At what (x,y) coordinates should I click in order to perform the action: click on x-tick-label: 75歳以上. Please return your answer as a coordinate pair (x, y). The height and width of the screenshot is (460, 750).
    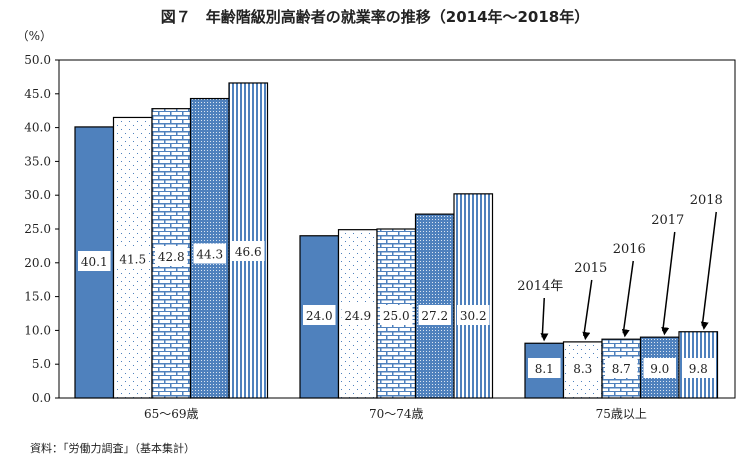
    Looking at the image, I should click on (621, 414).